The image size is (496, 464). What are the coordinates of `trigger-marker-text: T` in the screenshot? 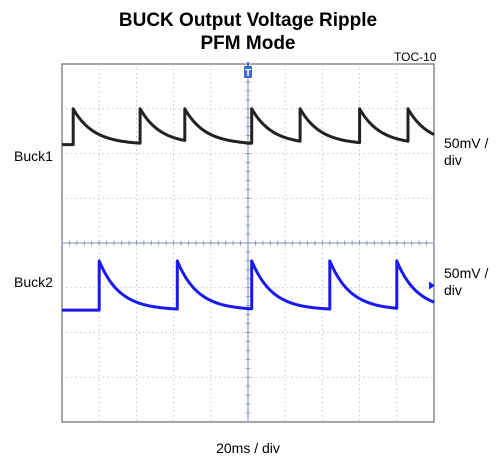 It's located at (248, 73).